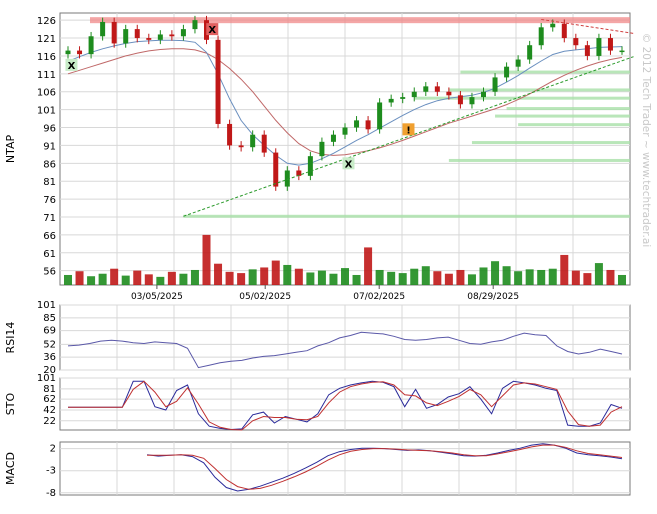  Describe the element at coordinates (49, 236) in the screenshot. I see `price-tick-label: 66` at that location.